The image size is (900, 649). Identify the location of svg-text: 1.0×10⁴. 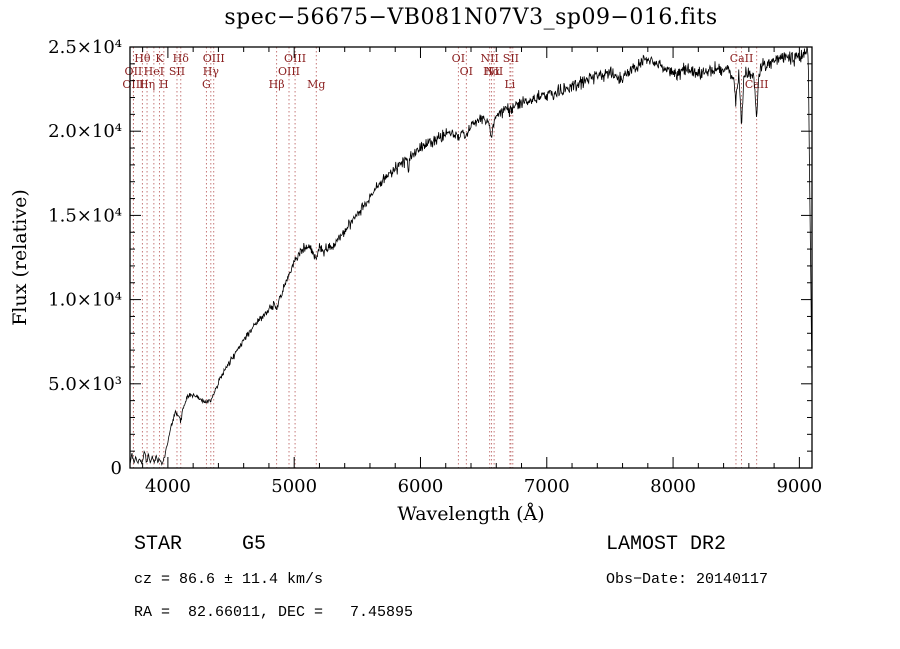
(85, 300).